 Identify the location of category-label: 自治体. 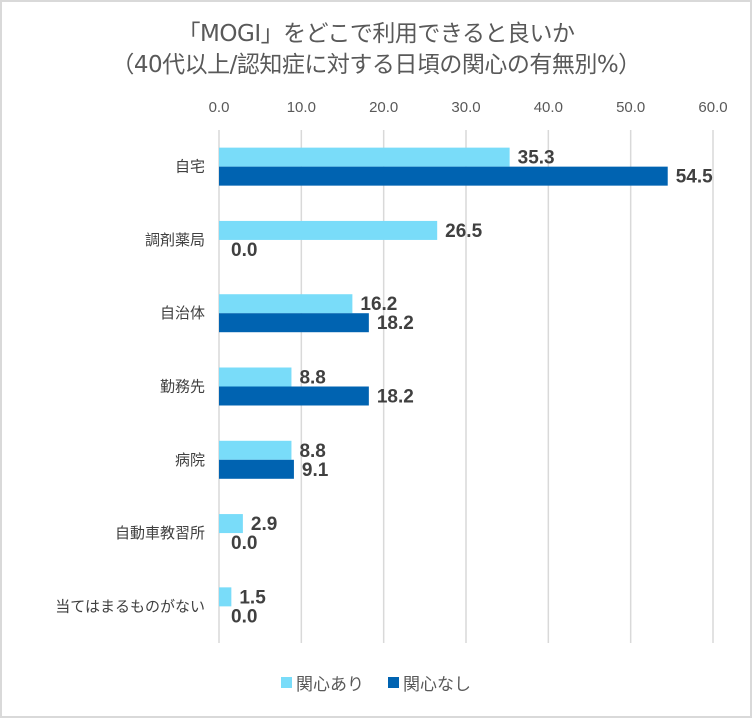
(182, 313).